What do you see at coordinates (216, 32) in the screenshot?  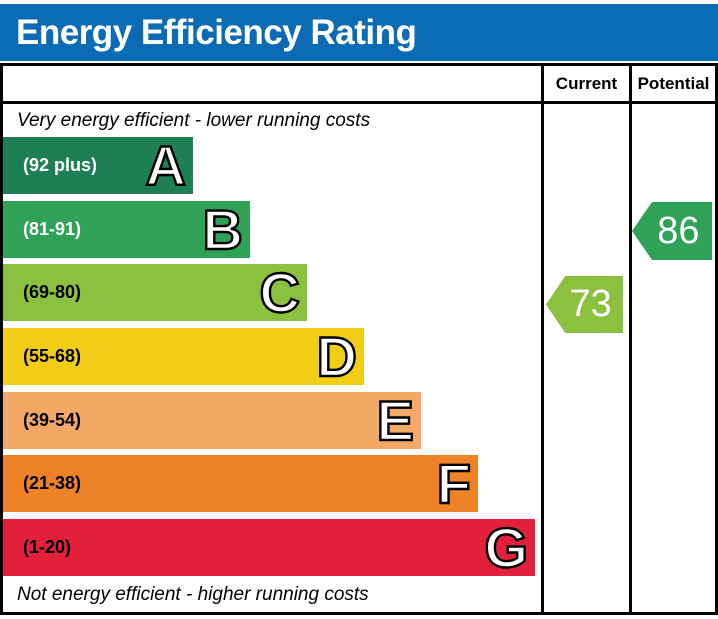 I see `page-title: Energy Efficiency Rating` at bounding box center [216, 32].